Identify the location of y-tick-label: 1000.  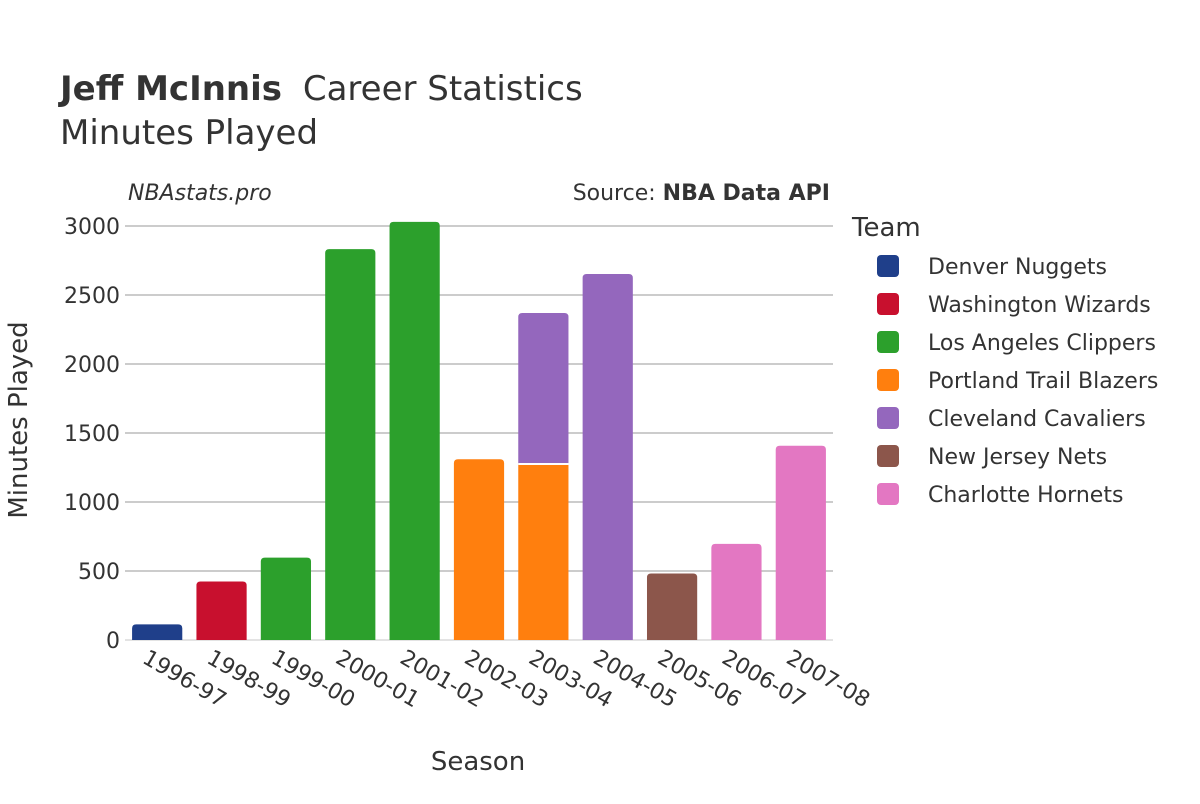
(92, 503).